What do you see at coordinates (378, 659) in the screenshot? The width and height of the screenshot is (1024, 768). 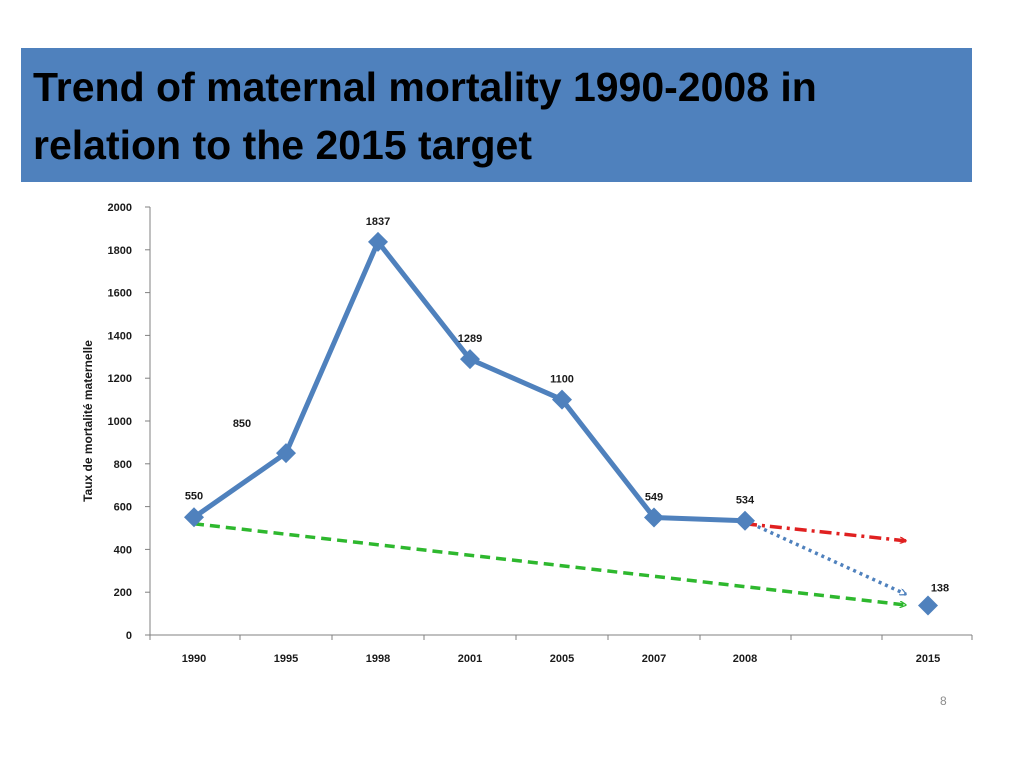 I see `x-tick-label: 1998` at bounding box center [378, 659].